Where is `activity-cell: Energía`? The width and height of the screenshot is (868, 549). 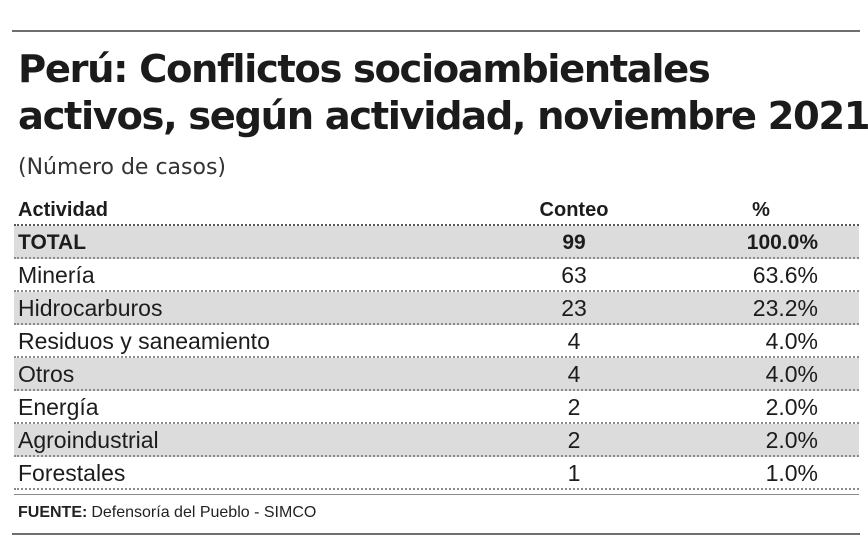
activity-cell: Energía is located at coordinates (58, 407).